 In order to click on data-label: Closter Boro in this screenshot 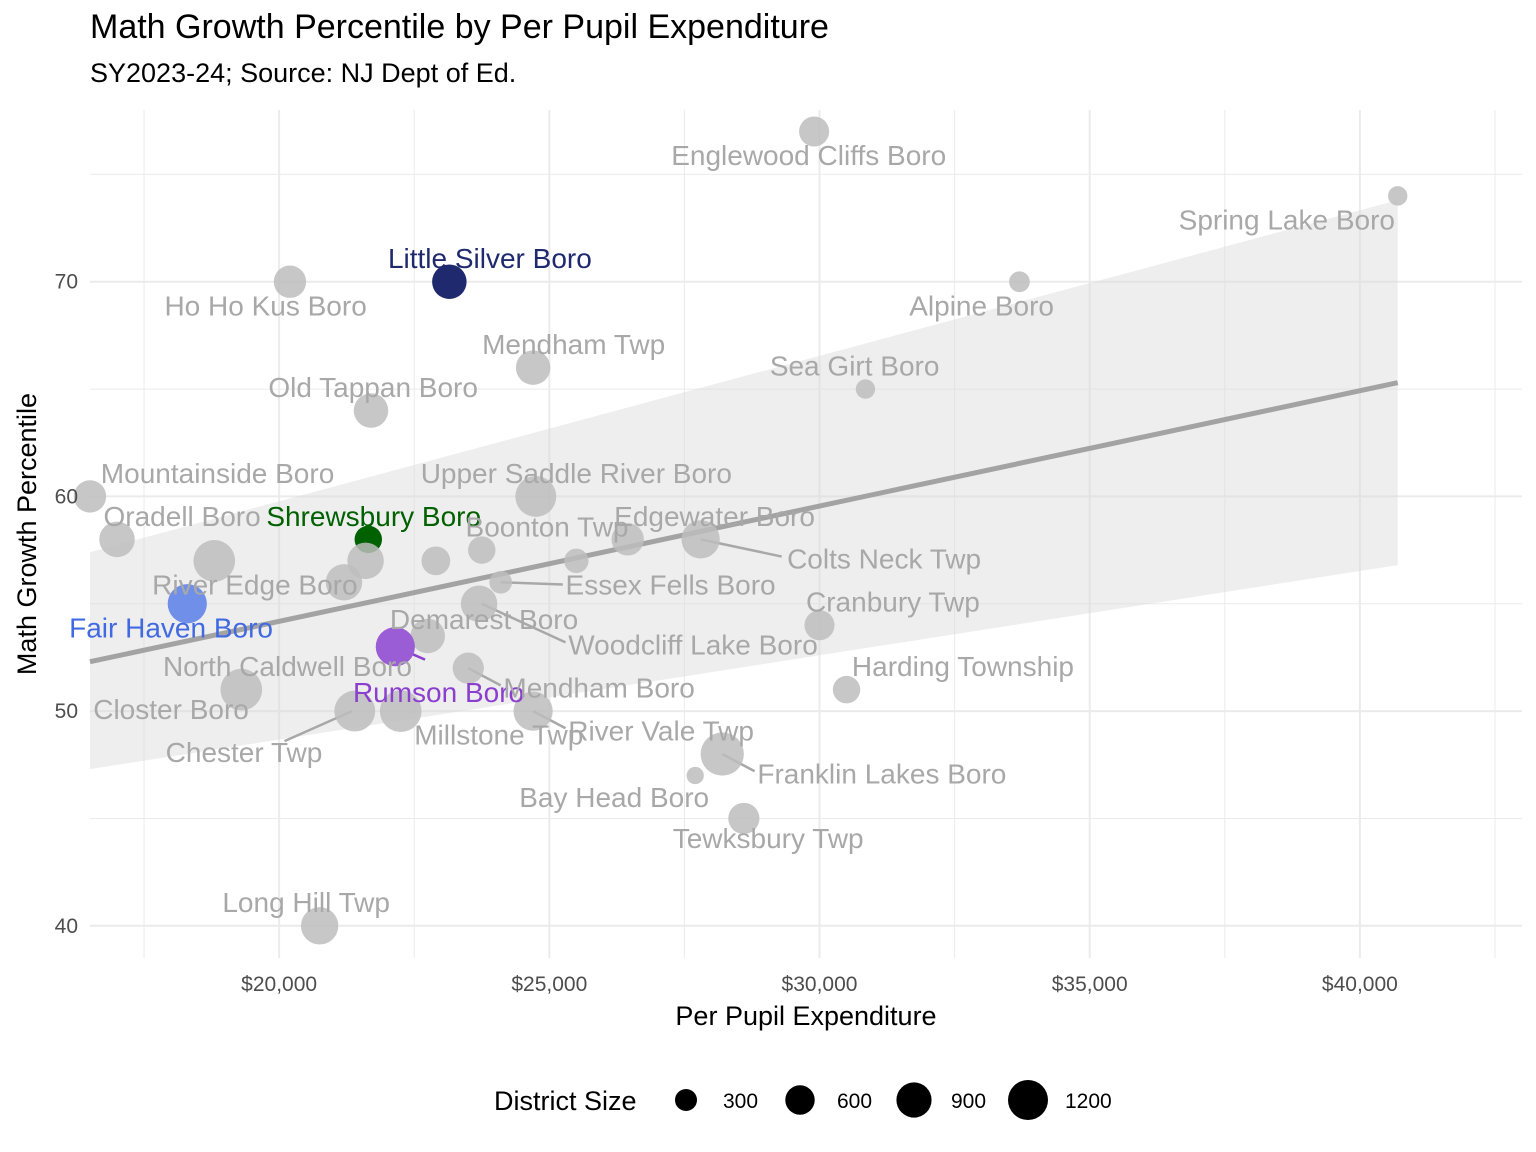, I will do `click(171, 709)`.